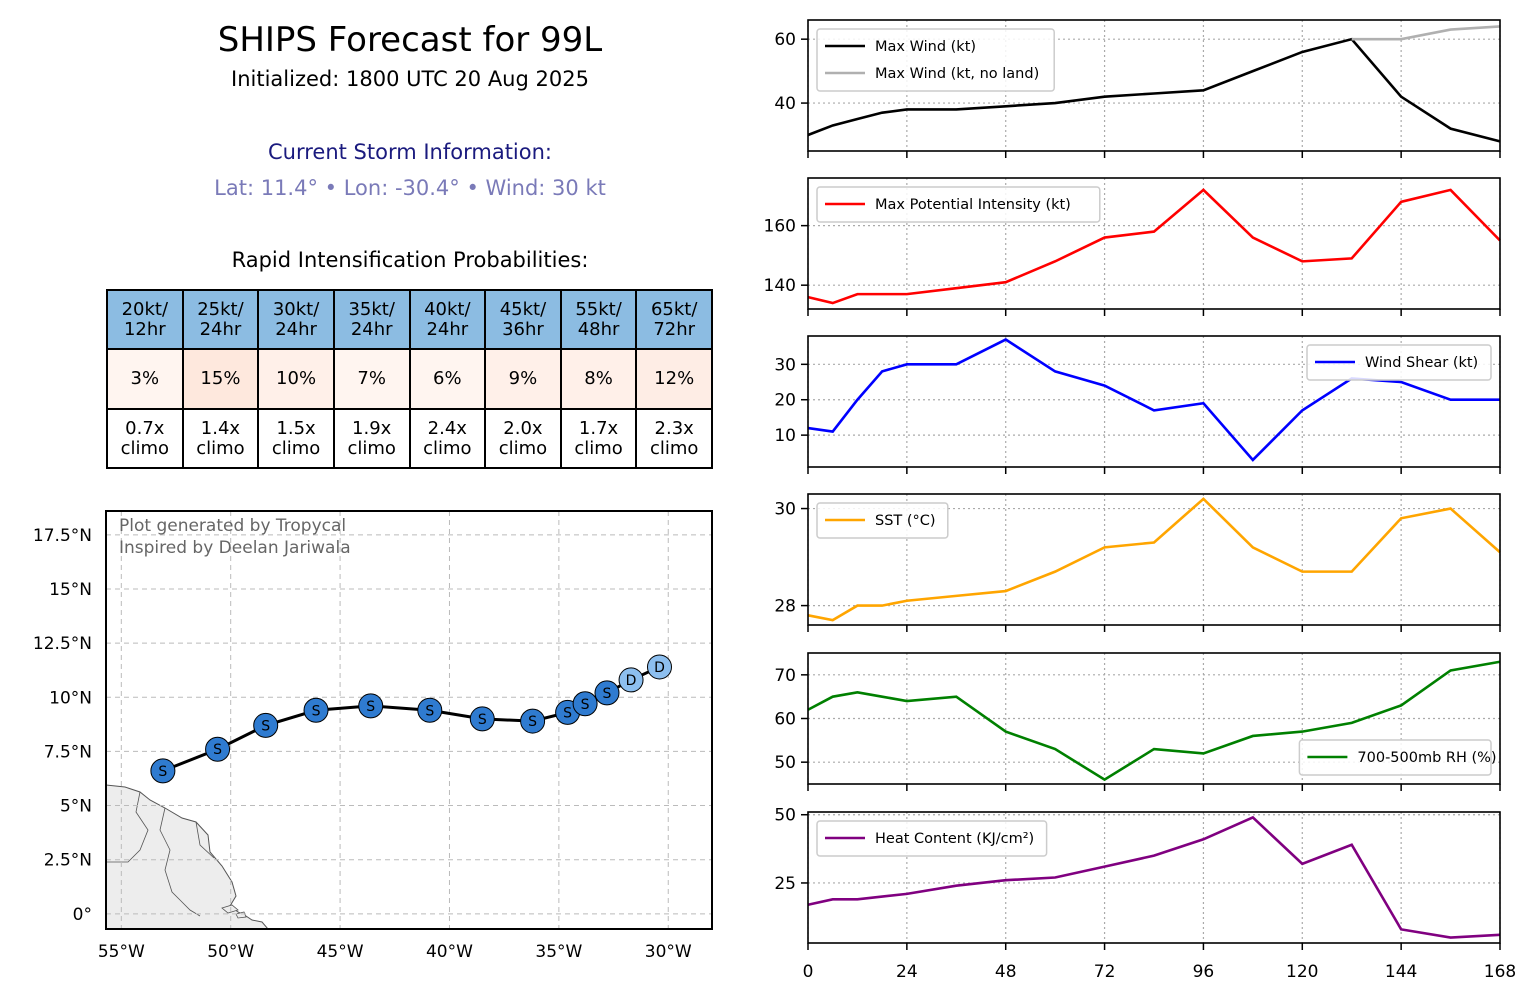  I want to click on x-tick-label: 72, so click(1105, 972).